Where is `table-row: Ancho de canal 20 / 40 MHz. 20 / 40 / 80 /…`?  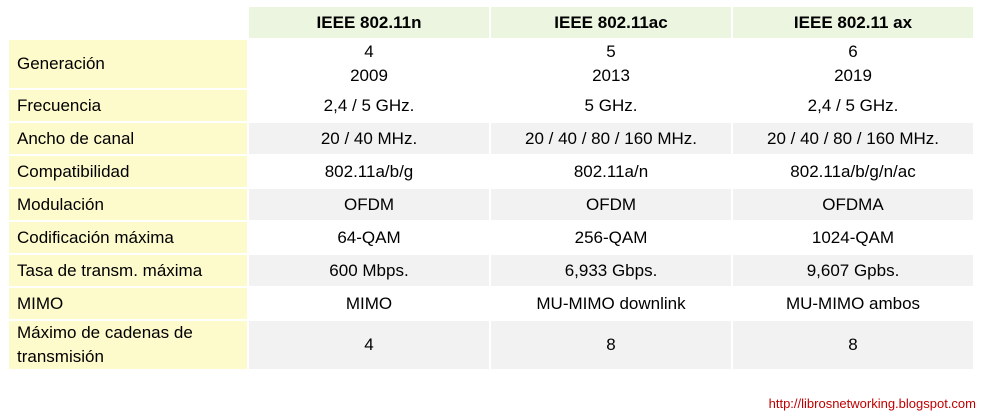
table-row: Ancho de canal 20 / 40 MHz. 20 / 40 / 80 /… is located at coordinates (491, 138).